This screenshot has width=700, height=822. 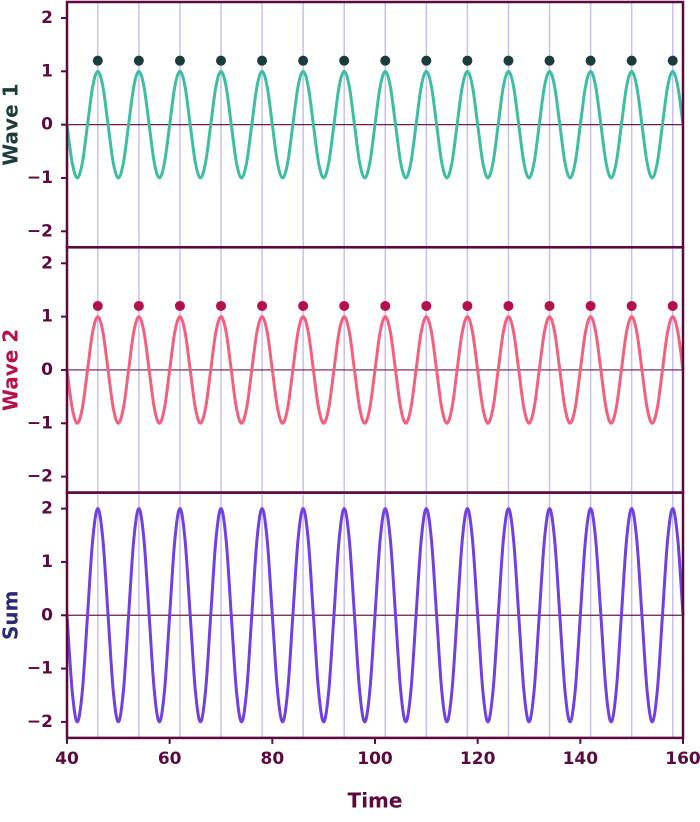 What do you see at coordinates (272, 759) in the screenshot?
I see `x-tick-label: 80` at bounding box center [272, 759].